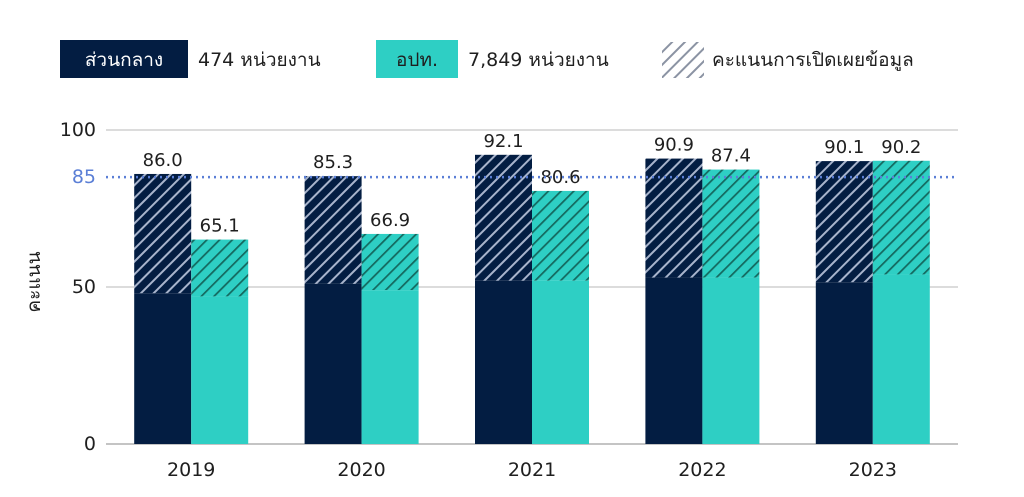 This screenshot has width=1024, height=497. I want to click on legend-item-hatch: คะแนนการเปิดเผยข้อมูล, so click(788, 60).